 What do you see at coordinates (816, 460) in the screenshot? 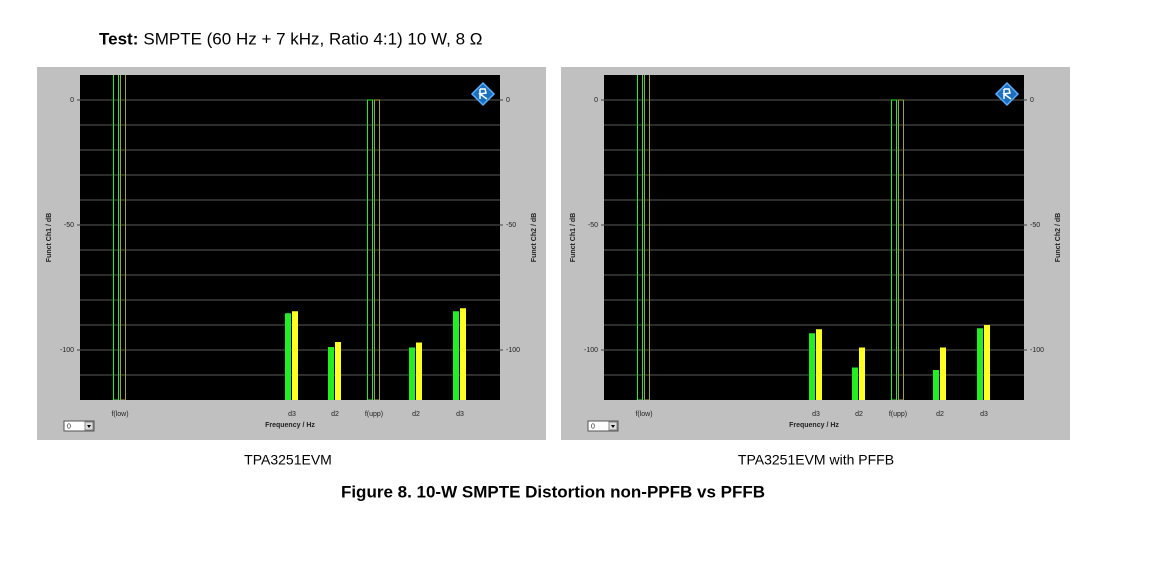
I see `chart-caption: TPA3251EVM with PFFB` at bounding box center [816, 460].